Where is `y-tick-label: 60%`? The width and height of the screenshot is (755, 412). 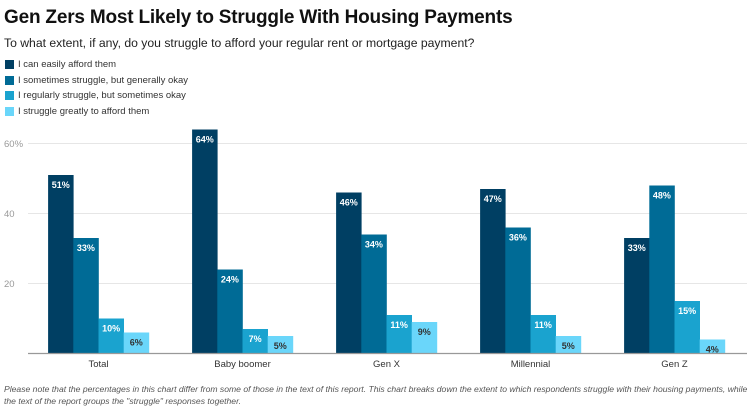 y-tick-label: 60% is located at coordinates (14, 144).